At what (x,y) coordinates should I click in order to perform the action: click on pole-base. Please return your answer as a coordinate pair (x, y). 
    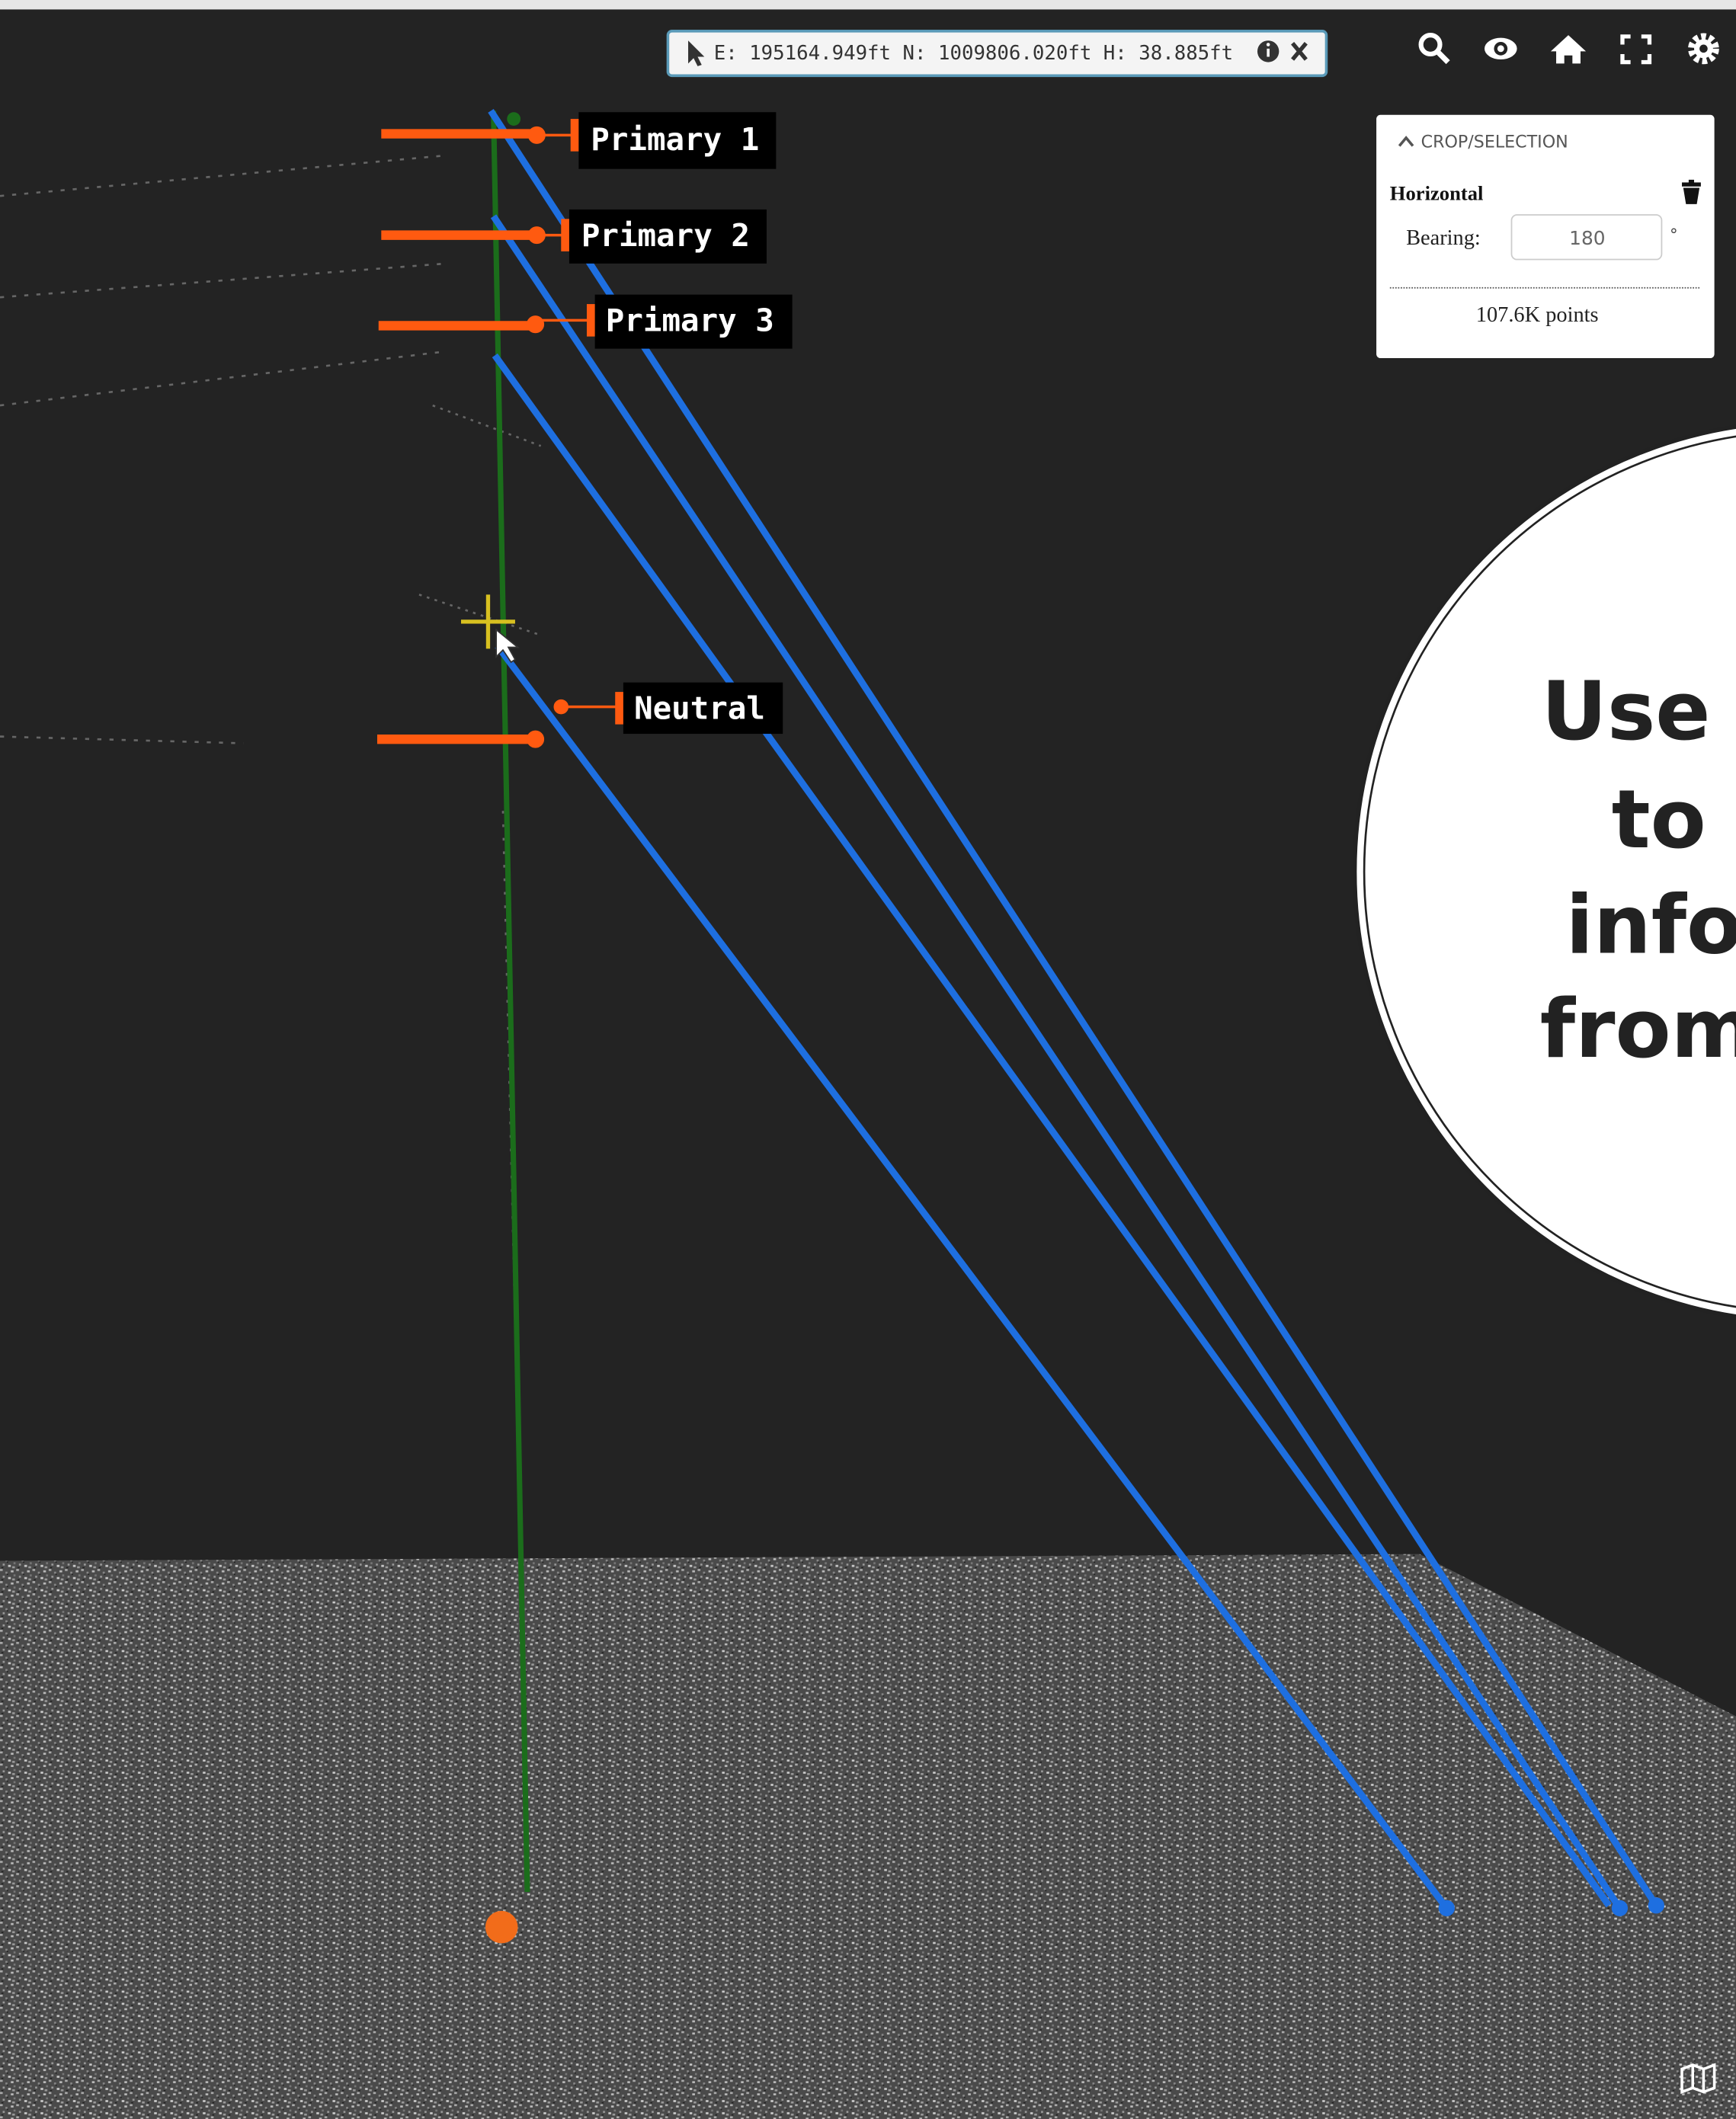
    Looking at the image, I should click on (502, 1927).